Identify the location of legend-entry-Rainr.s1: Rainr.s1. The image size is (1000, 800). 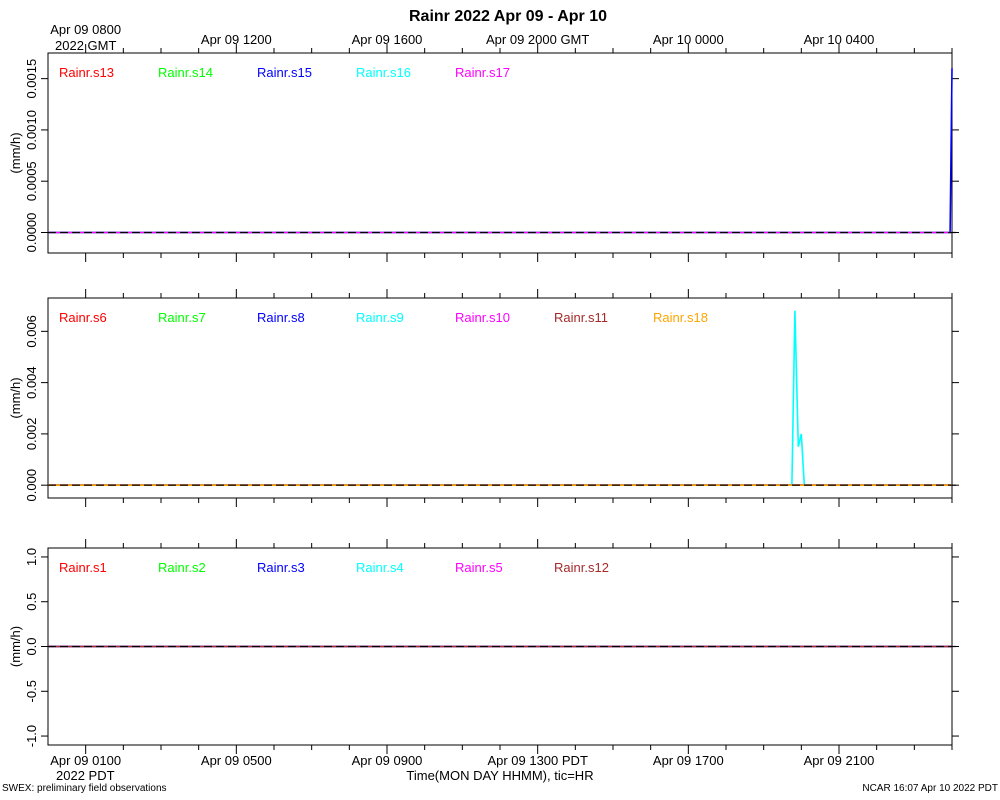
(83, 567).